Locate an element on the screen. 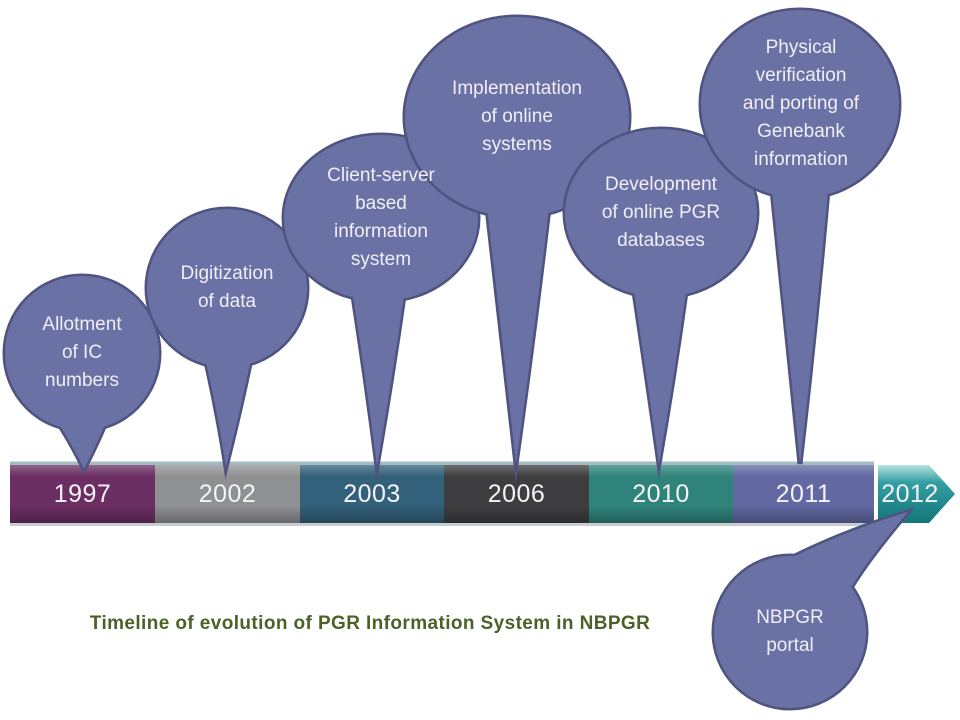 This screenshot has height=720, width=960. year-label-2011: 2011 is located at coordinates (803, 493).